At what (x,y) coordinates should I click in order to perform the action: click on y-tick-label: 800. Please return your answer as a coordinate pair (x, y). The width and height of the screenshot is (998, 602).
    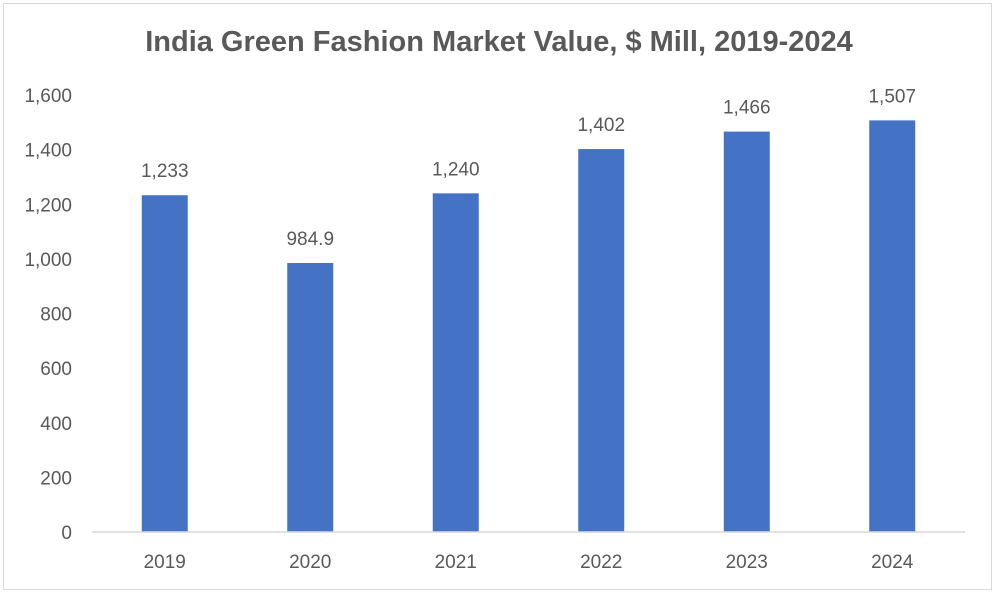
    Looking at the image, I should click on (56, 315).